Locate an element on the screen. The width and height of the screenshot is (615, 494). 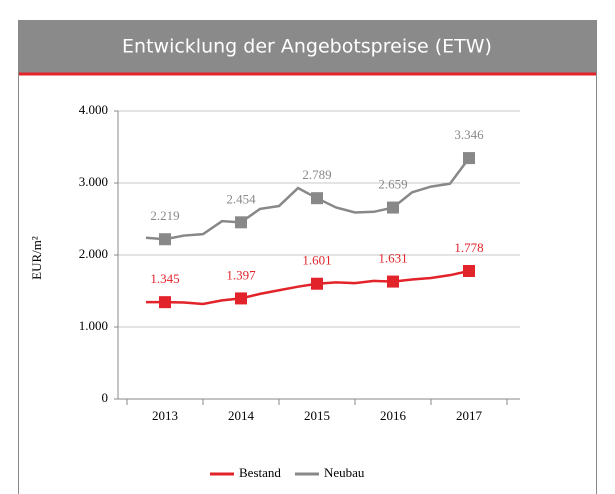
data-label: 1.345 is located at coordinates (164, 278).